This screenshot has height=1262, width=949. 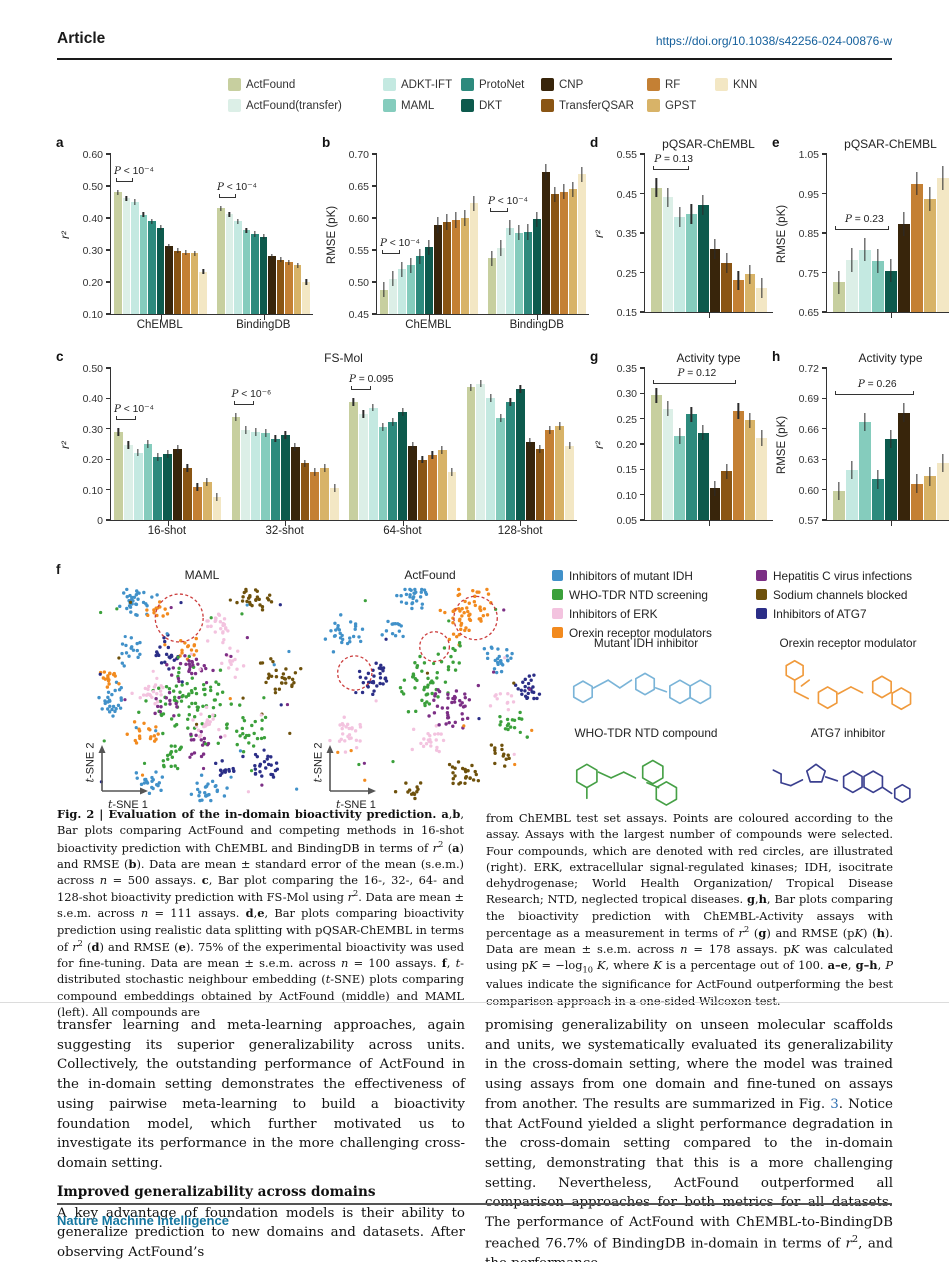 I want to click on legend-item-KNN: KNN, so click(x=736, y=84).